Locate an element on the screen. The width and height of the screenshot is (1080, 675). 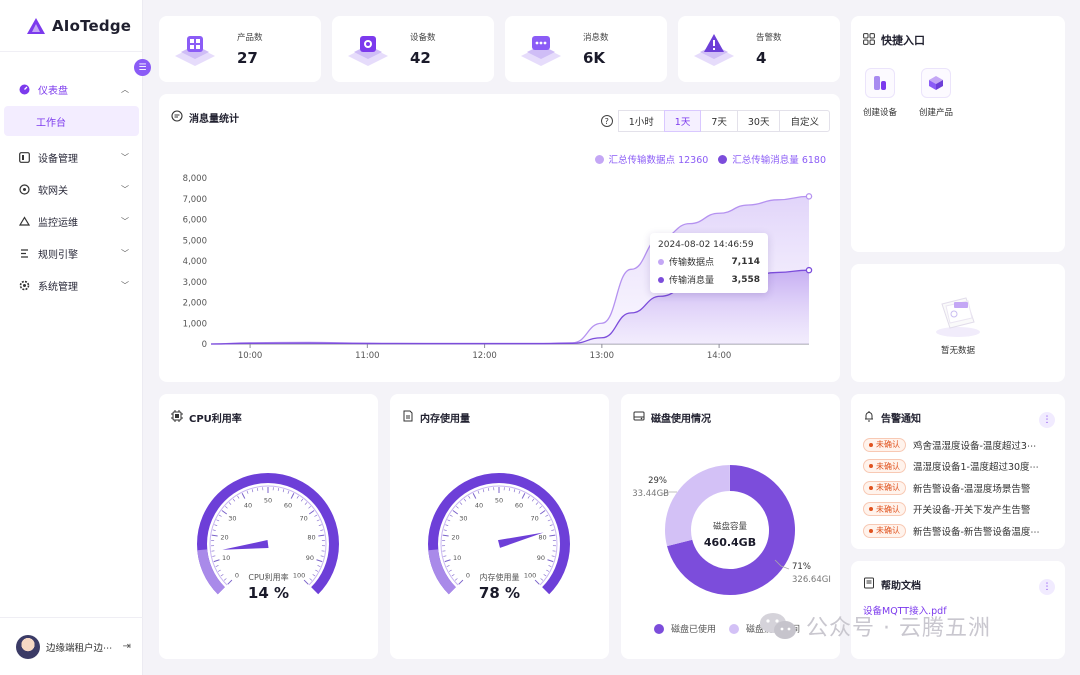
alert-item: 未确认 鸡舍温湿度设备-温度超过3⋯ is located at coordinates (959, 445).